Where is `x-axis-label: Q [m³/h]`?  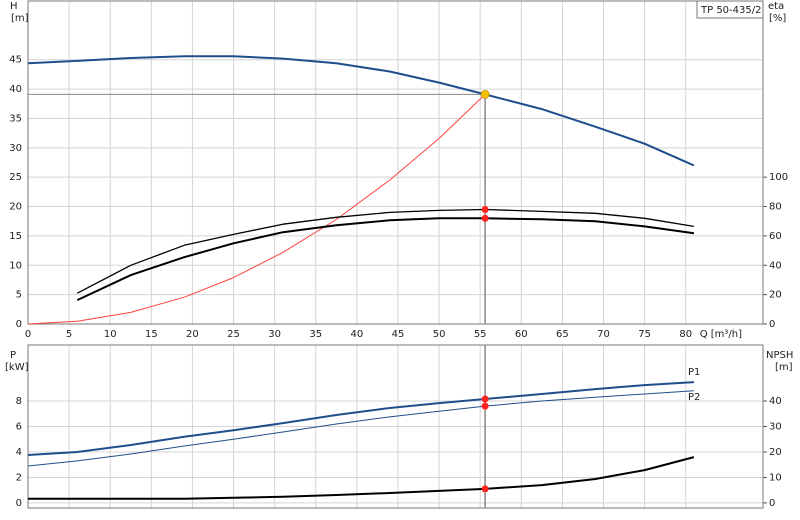 x-axis-label: Q [m³/h] is located at coordinates (721, 334).